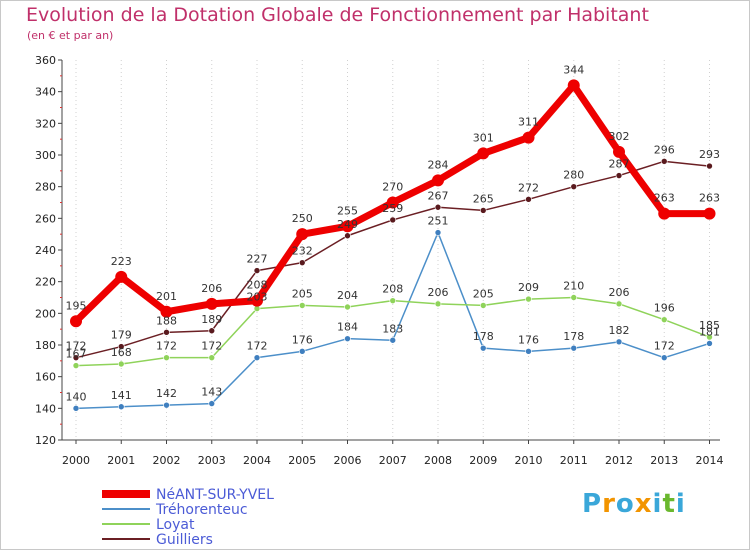 This screenshot has width=750, height=550. Describe the element at coordinates (392, 187) in the screenshot. I see `series-0-label-2007: 270` at that location.